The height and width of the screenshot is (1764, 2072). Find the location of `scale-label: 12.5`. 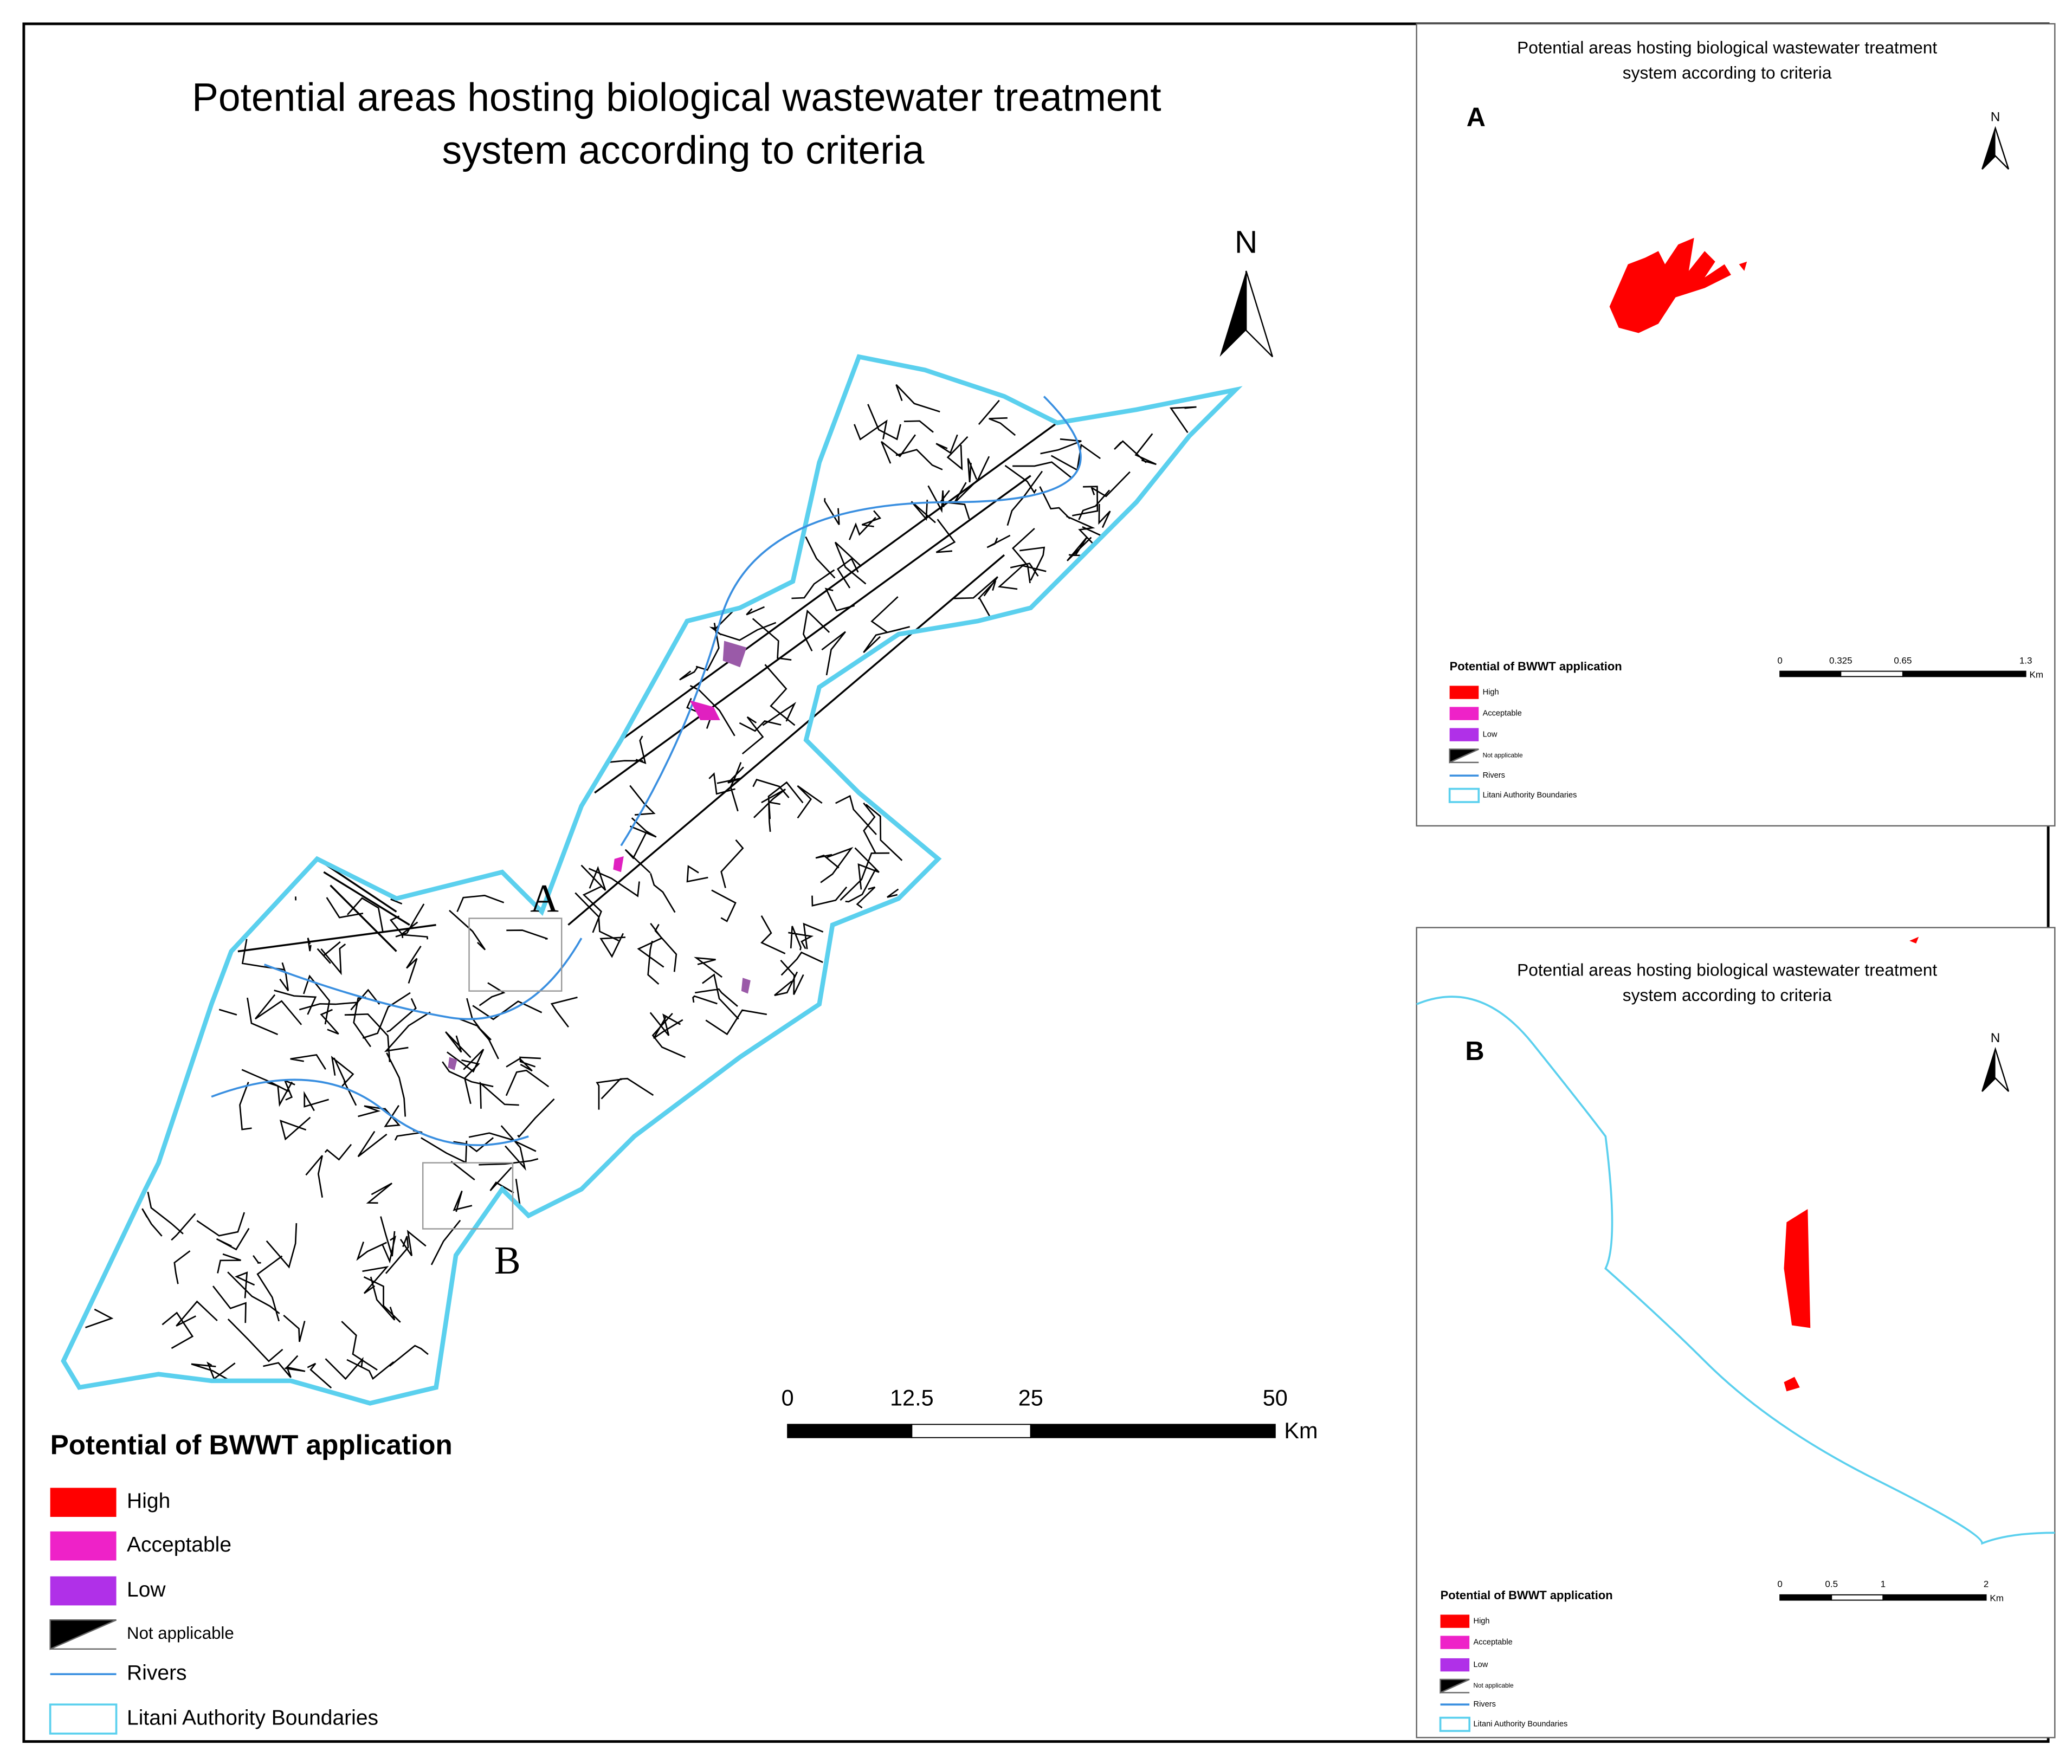

scale-label: 12.5 is located at coordinates (912, 1398).